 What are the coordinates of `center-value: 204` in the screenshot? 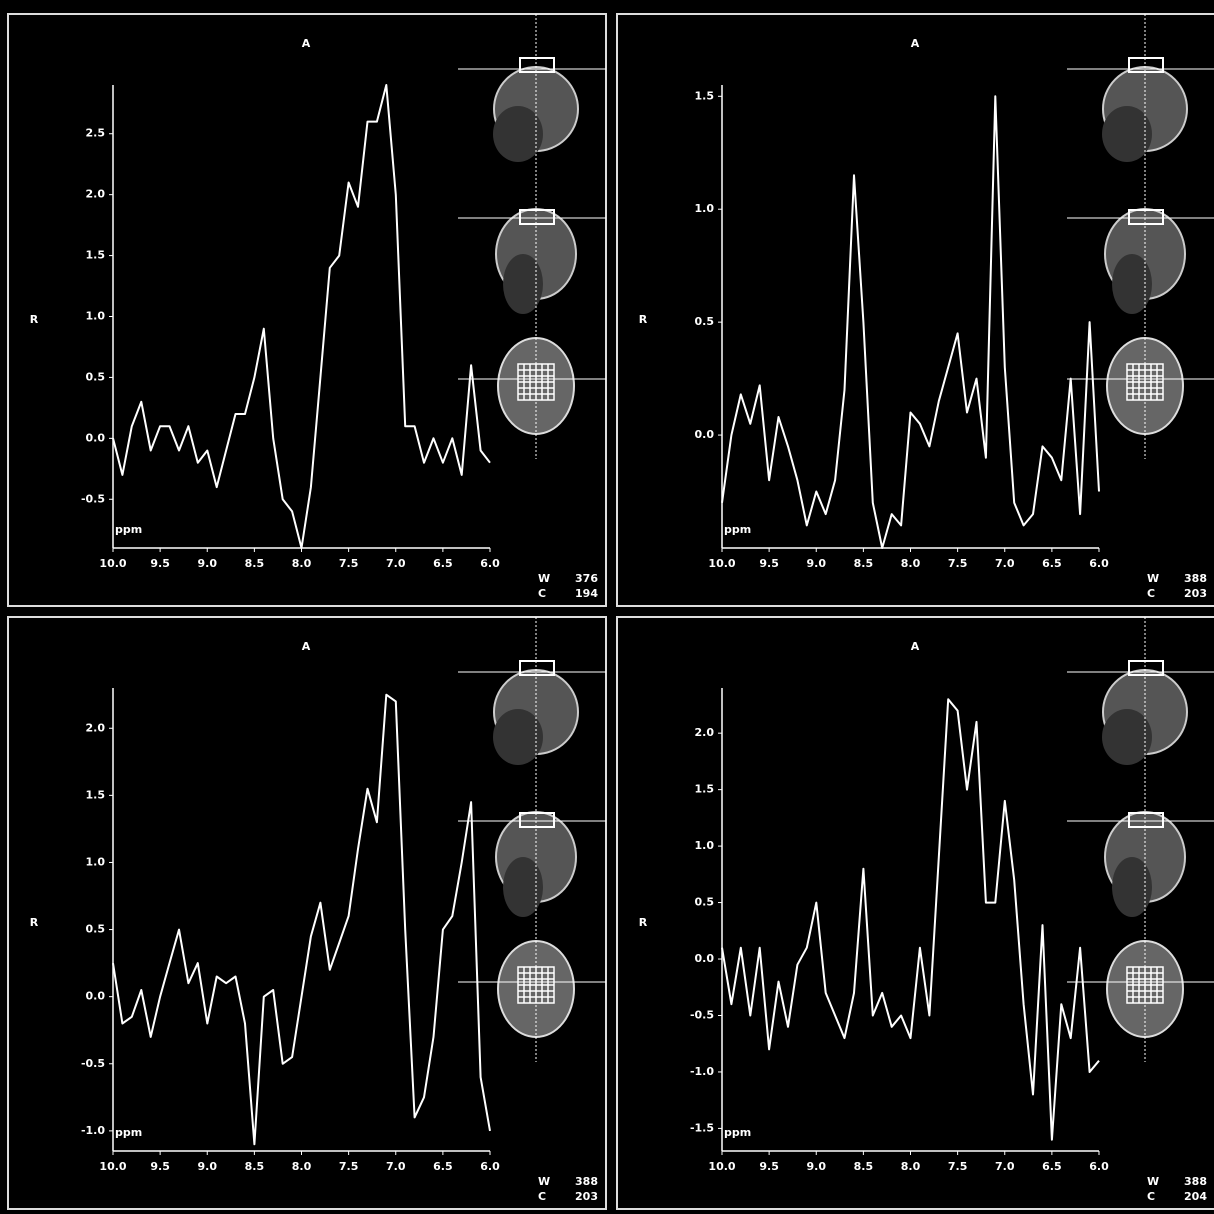 It's located at (1195, 1196).